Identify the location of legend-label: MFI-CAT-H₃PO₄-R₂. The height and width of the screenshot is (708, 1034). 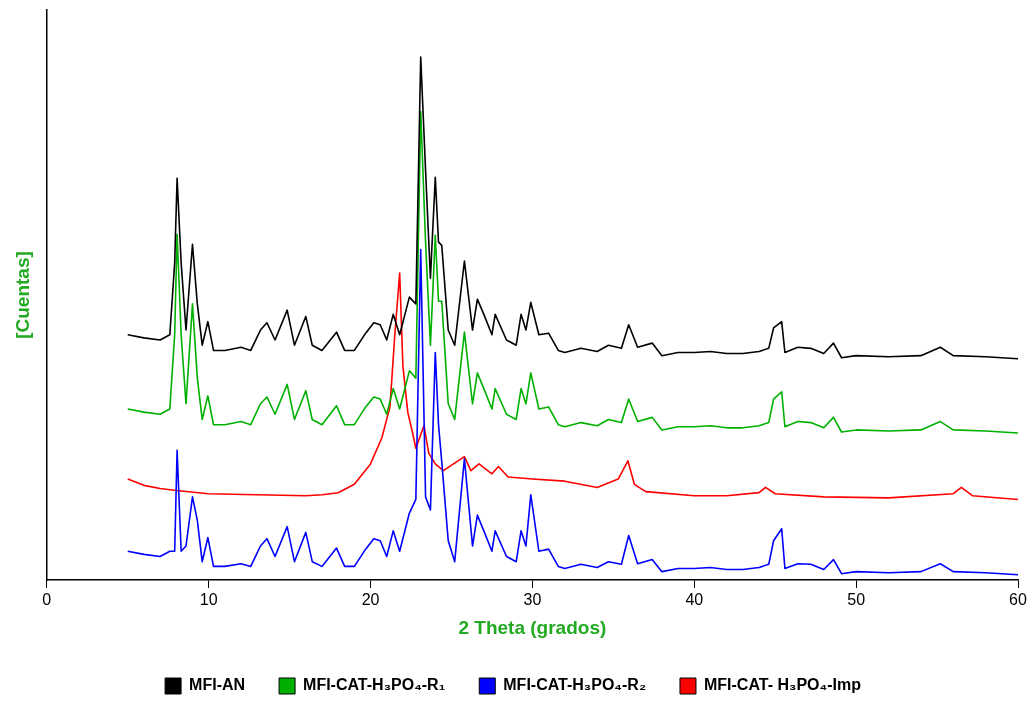
(574, 685).